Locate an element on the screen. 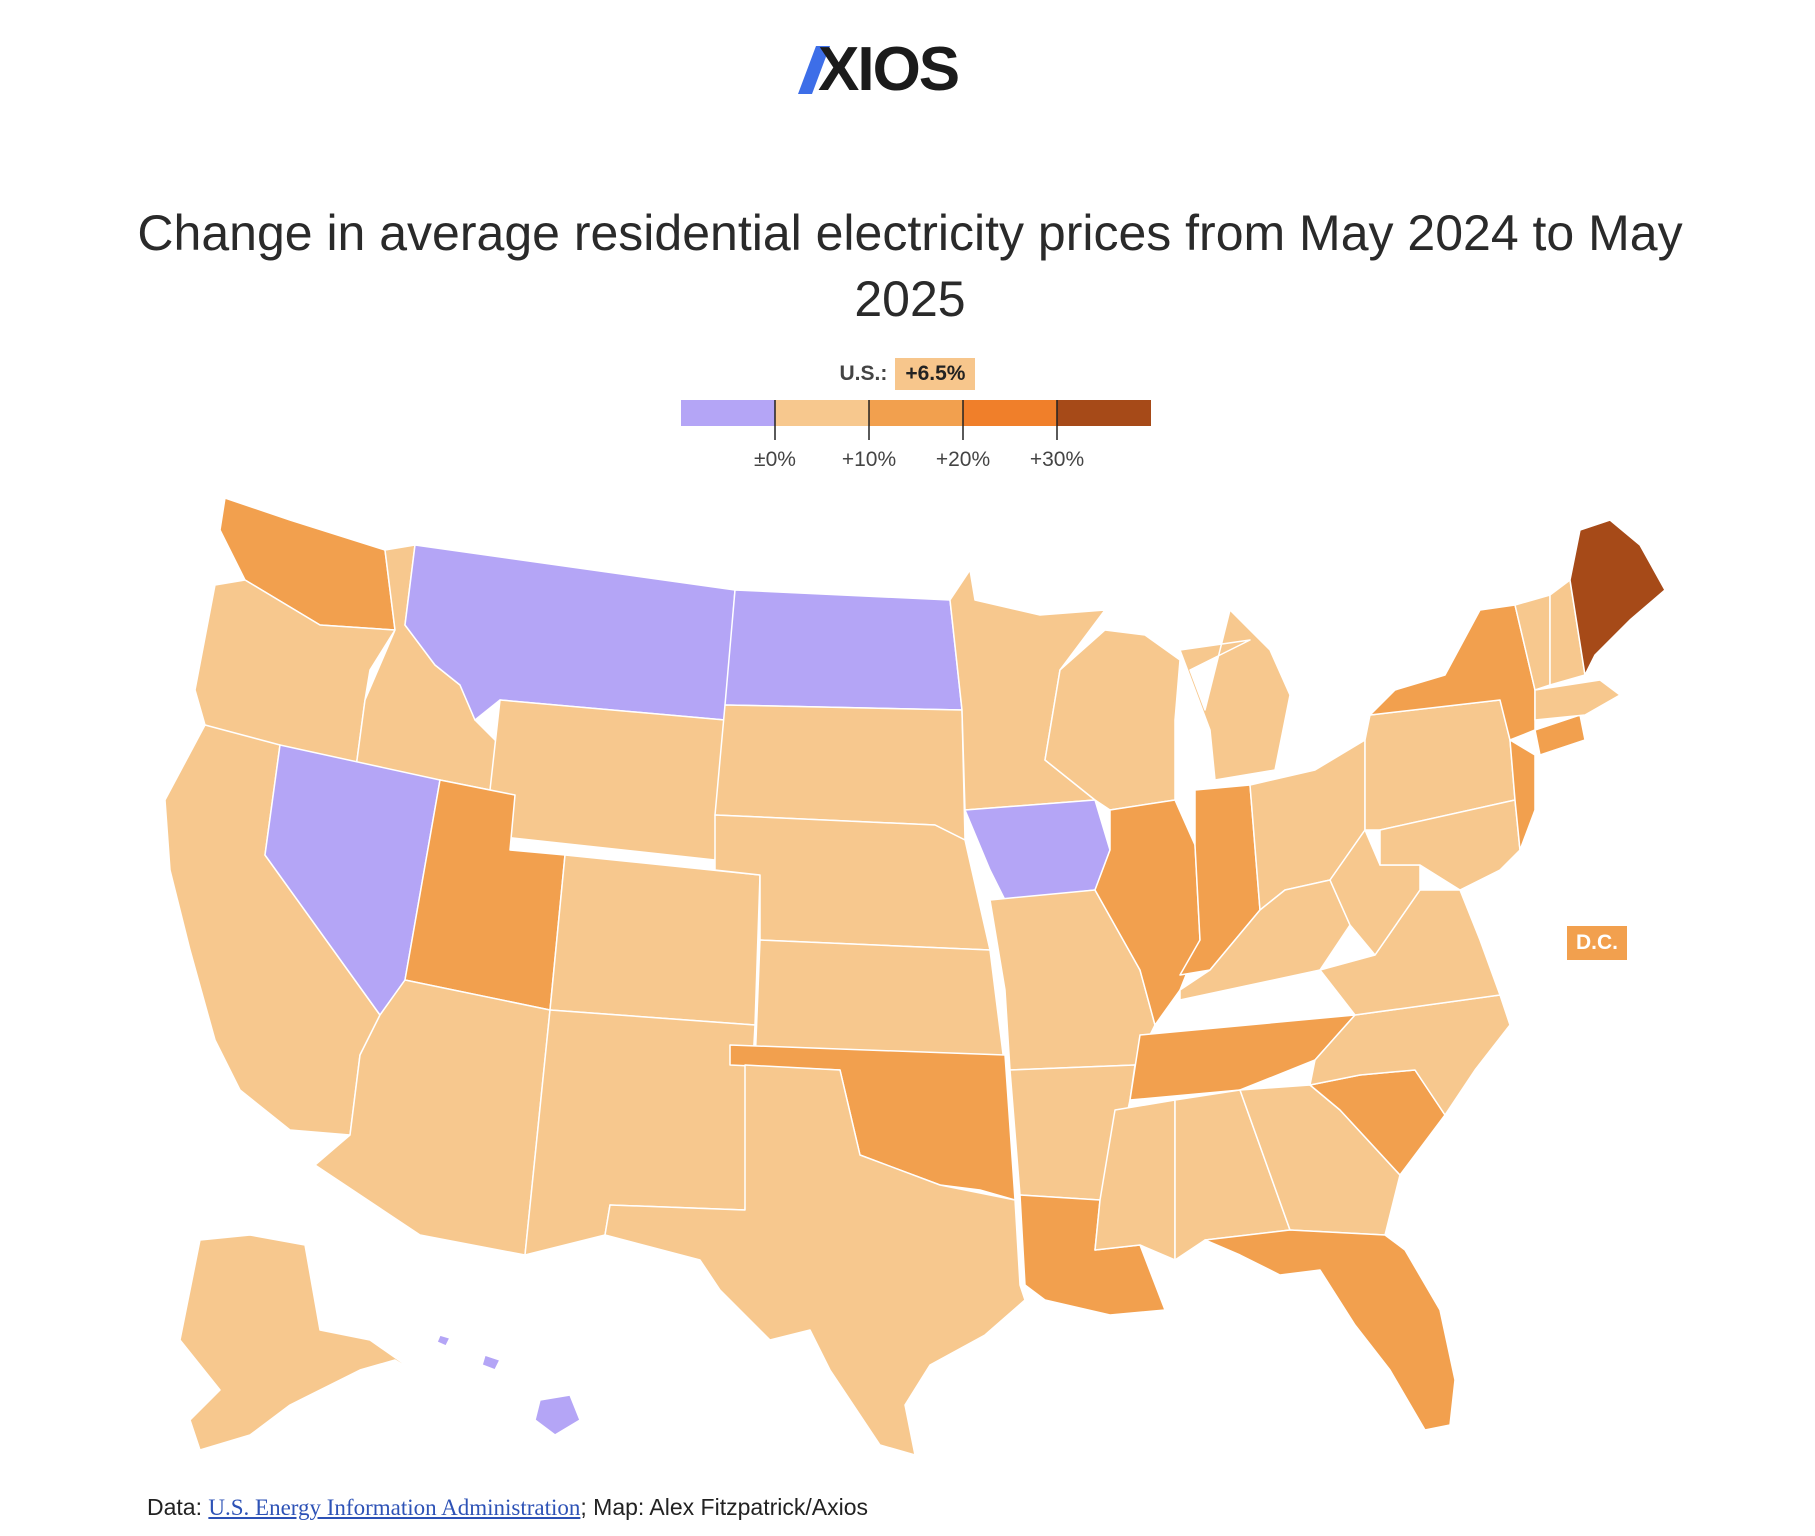 This screenshot has width=1815, height=1536. us-value-badge: +6.5% is located at coordinates (935, 374).